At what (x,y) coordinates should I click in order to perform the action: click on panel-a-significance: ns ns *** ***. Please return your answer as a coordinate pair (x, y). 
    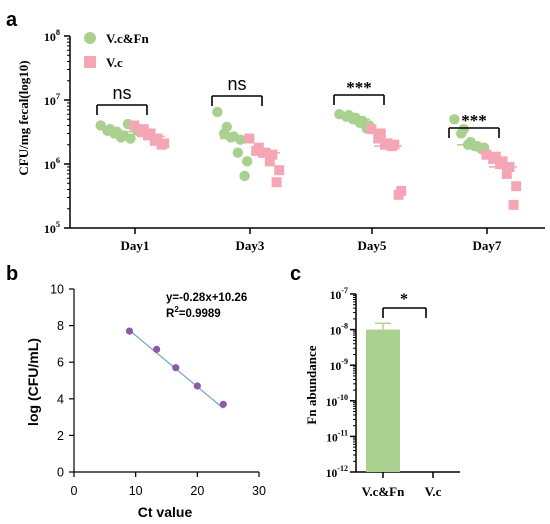
    Looking at the image, I should click on (298, 106).